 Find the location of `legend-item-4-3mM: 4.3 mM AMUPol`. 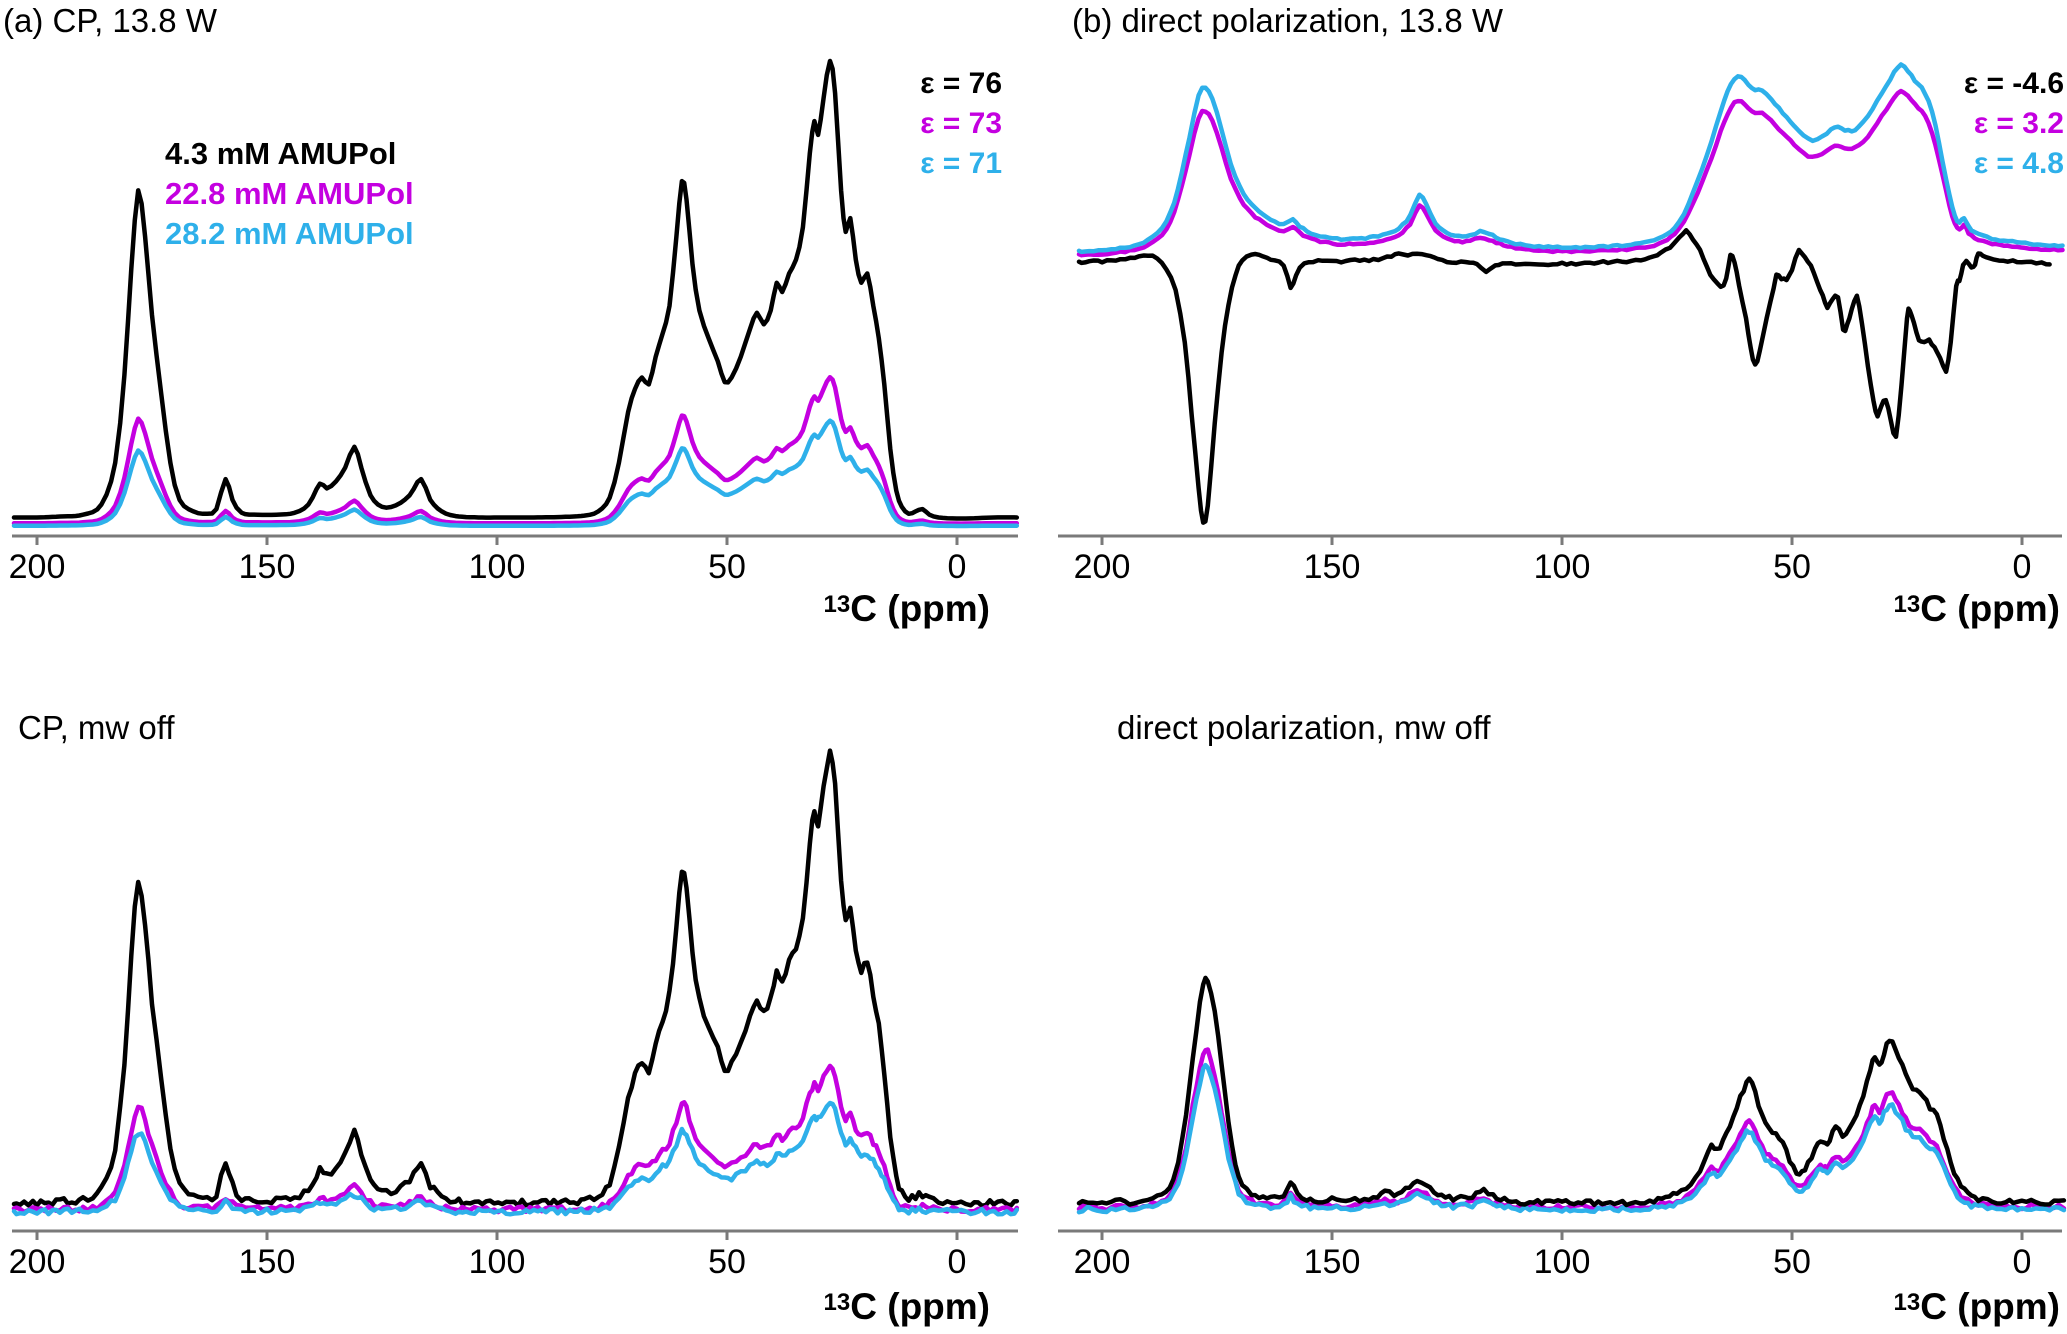

legend-item-4-3mM: 4.3 mM AMUPol is located at coordinates (281, 153).